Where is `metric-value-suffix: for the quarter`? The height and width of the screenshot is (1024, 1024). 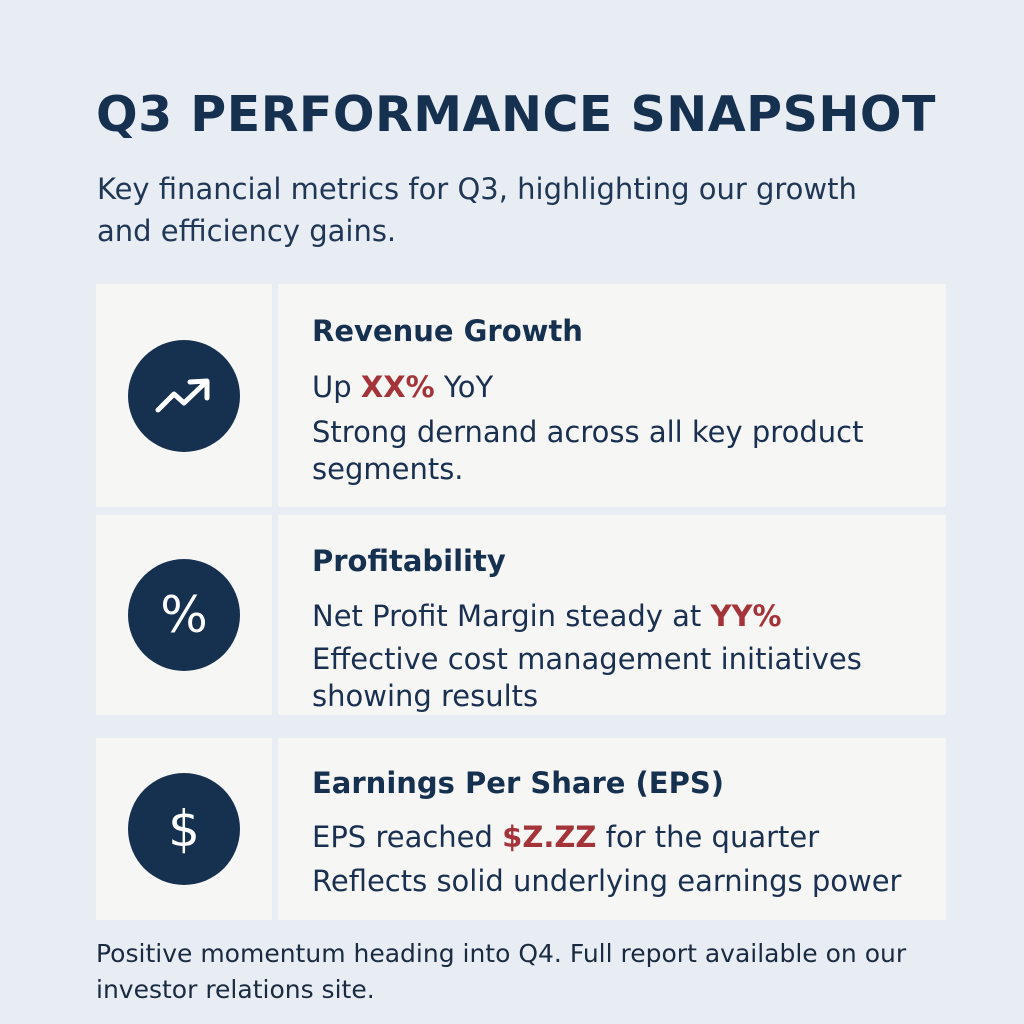 metric-value-suffix: for the quarter is located at coordinates (708, 837).